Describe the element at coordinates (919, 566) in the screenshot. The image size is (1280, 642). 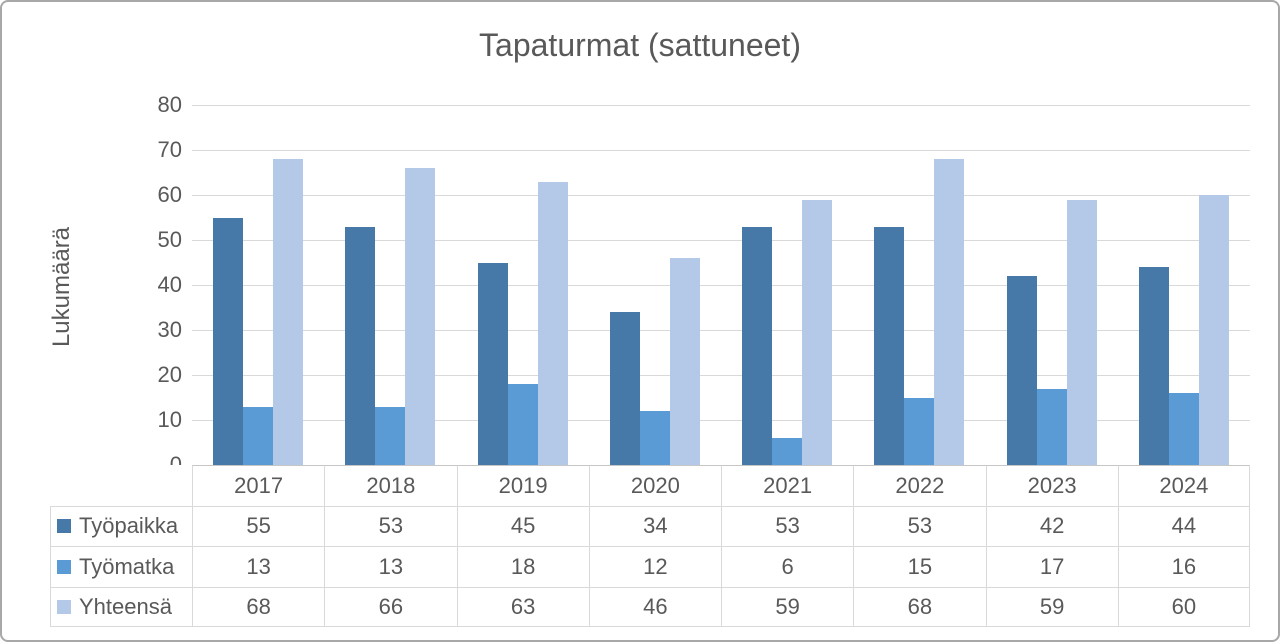
I see `table-value-cell: 15` at that location.